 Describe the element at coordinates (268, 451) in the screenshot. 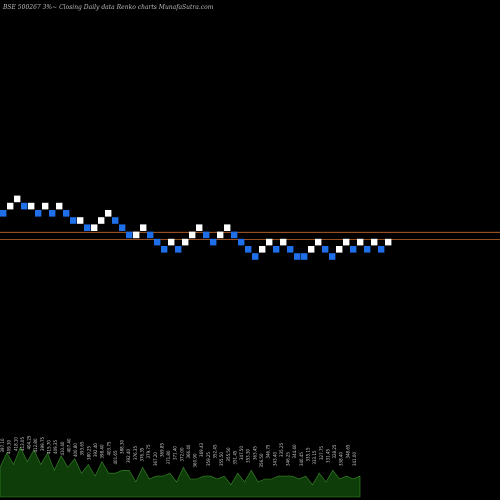

I see `volume-label: 346.75` at that location.